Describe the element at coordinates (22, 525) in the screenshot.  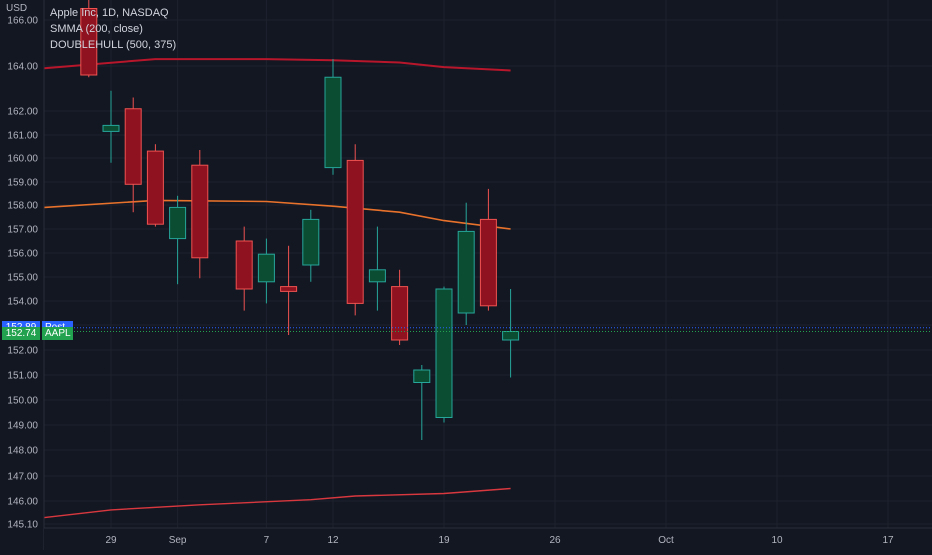
I see `y-tick-label: 145.10` at that location.